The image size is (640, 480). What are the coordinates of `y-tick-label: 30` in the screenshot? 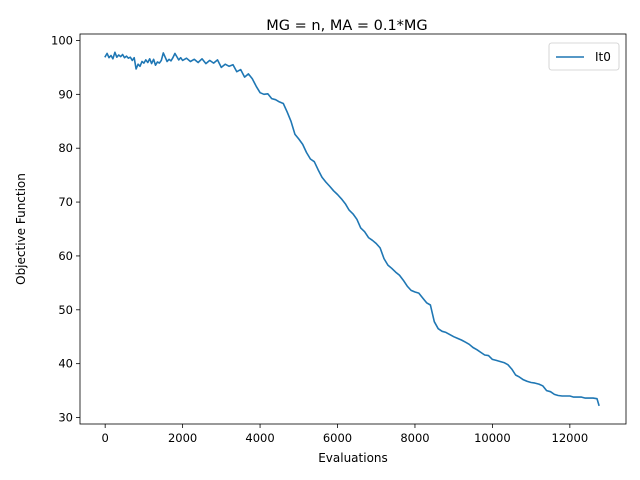 It's located at (65, 418).